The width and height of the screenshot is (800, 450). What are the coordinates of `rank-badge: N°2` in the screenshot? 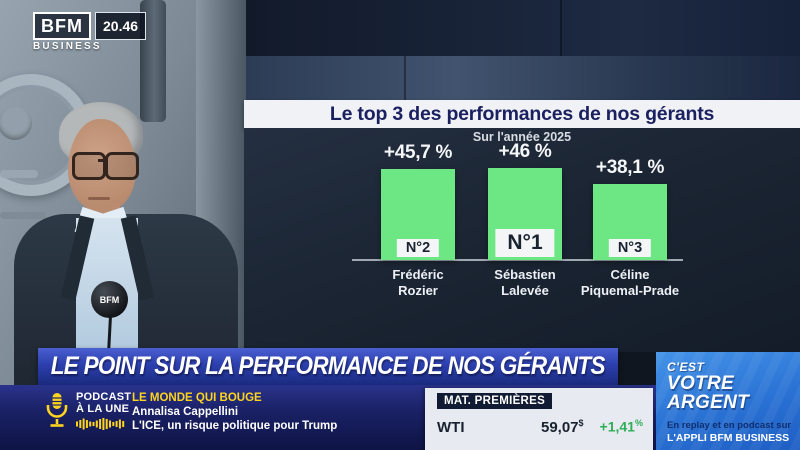 It's located at (418, 248).